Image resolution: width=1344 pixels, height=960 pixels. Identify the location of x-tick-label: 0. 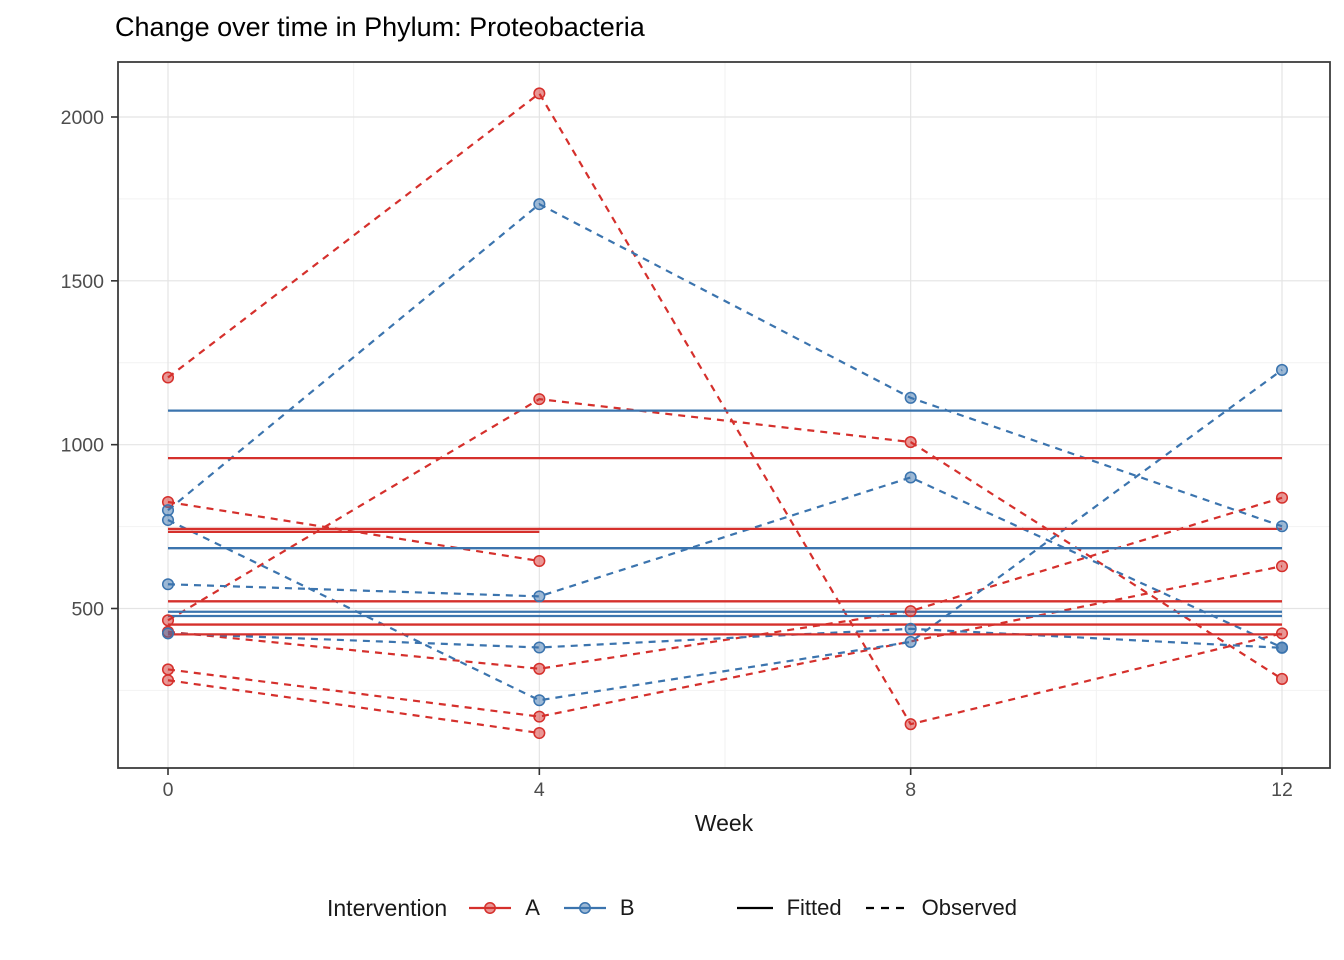
(168, 790).